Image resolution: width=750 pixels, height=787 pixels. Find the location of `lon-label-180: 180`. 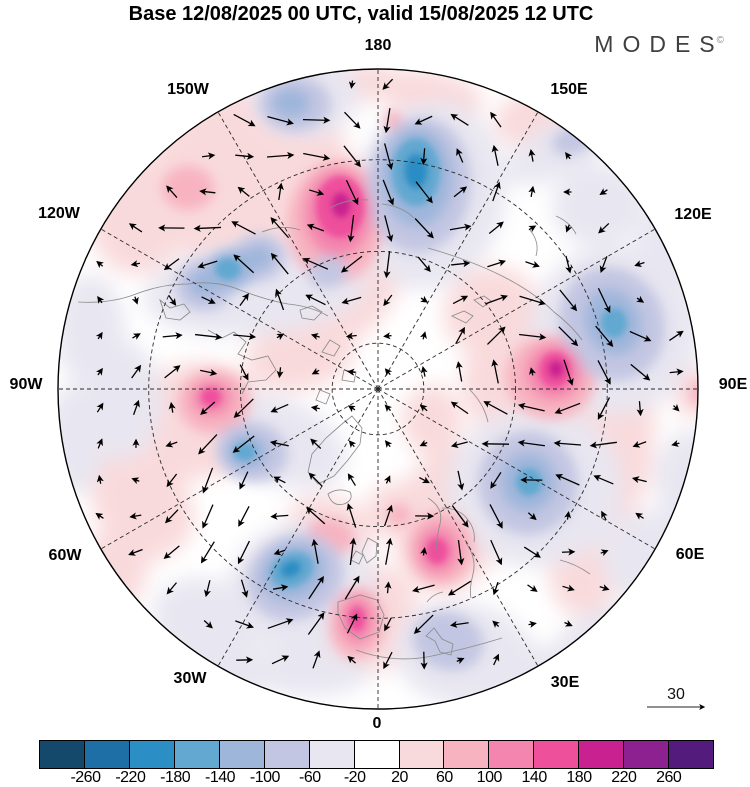

lon-label-180: 180 is located at coordinates (378, 46).